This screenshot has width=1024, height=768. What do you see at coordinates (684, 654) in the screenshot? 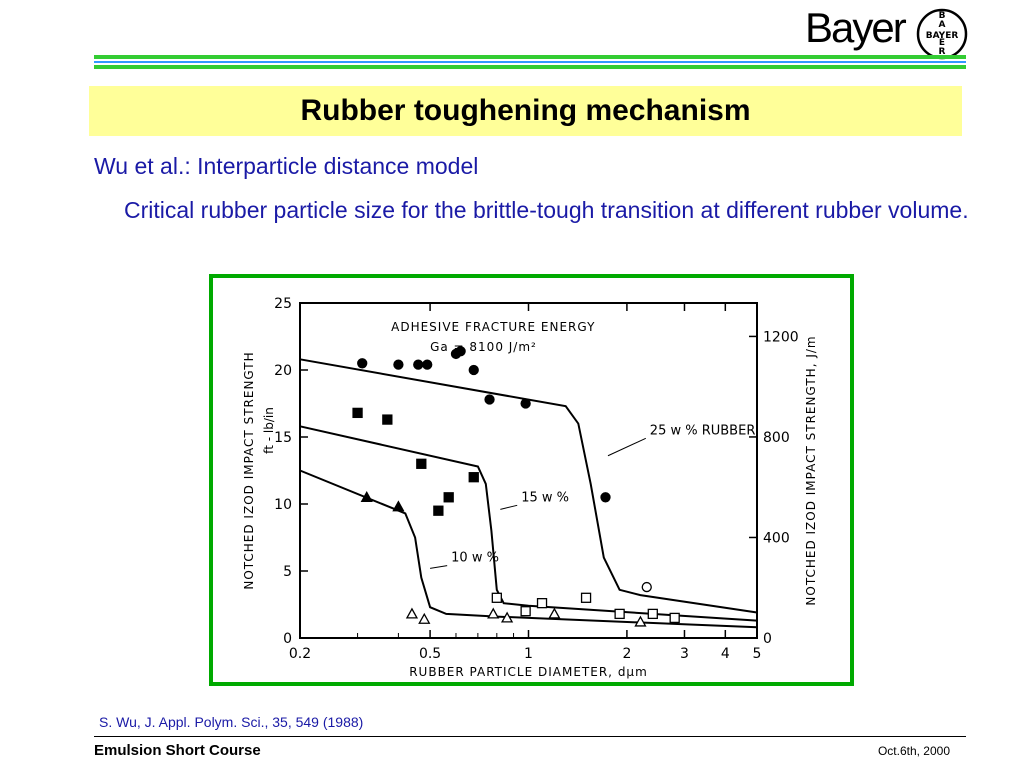
I see `x-tick-label-4: 3` at bounding box center [684, 654].